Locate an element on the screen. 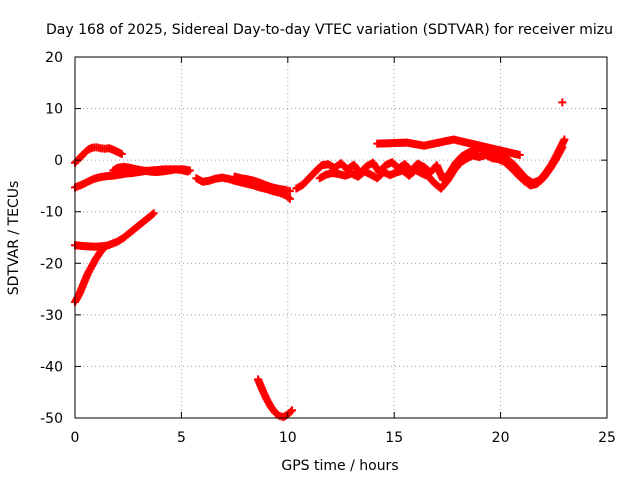 The width and height of the screenshot is (640, 480). y-tick-label: 0 is located at coordinates (58, 161).